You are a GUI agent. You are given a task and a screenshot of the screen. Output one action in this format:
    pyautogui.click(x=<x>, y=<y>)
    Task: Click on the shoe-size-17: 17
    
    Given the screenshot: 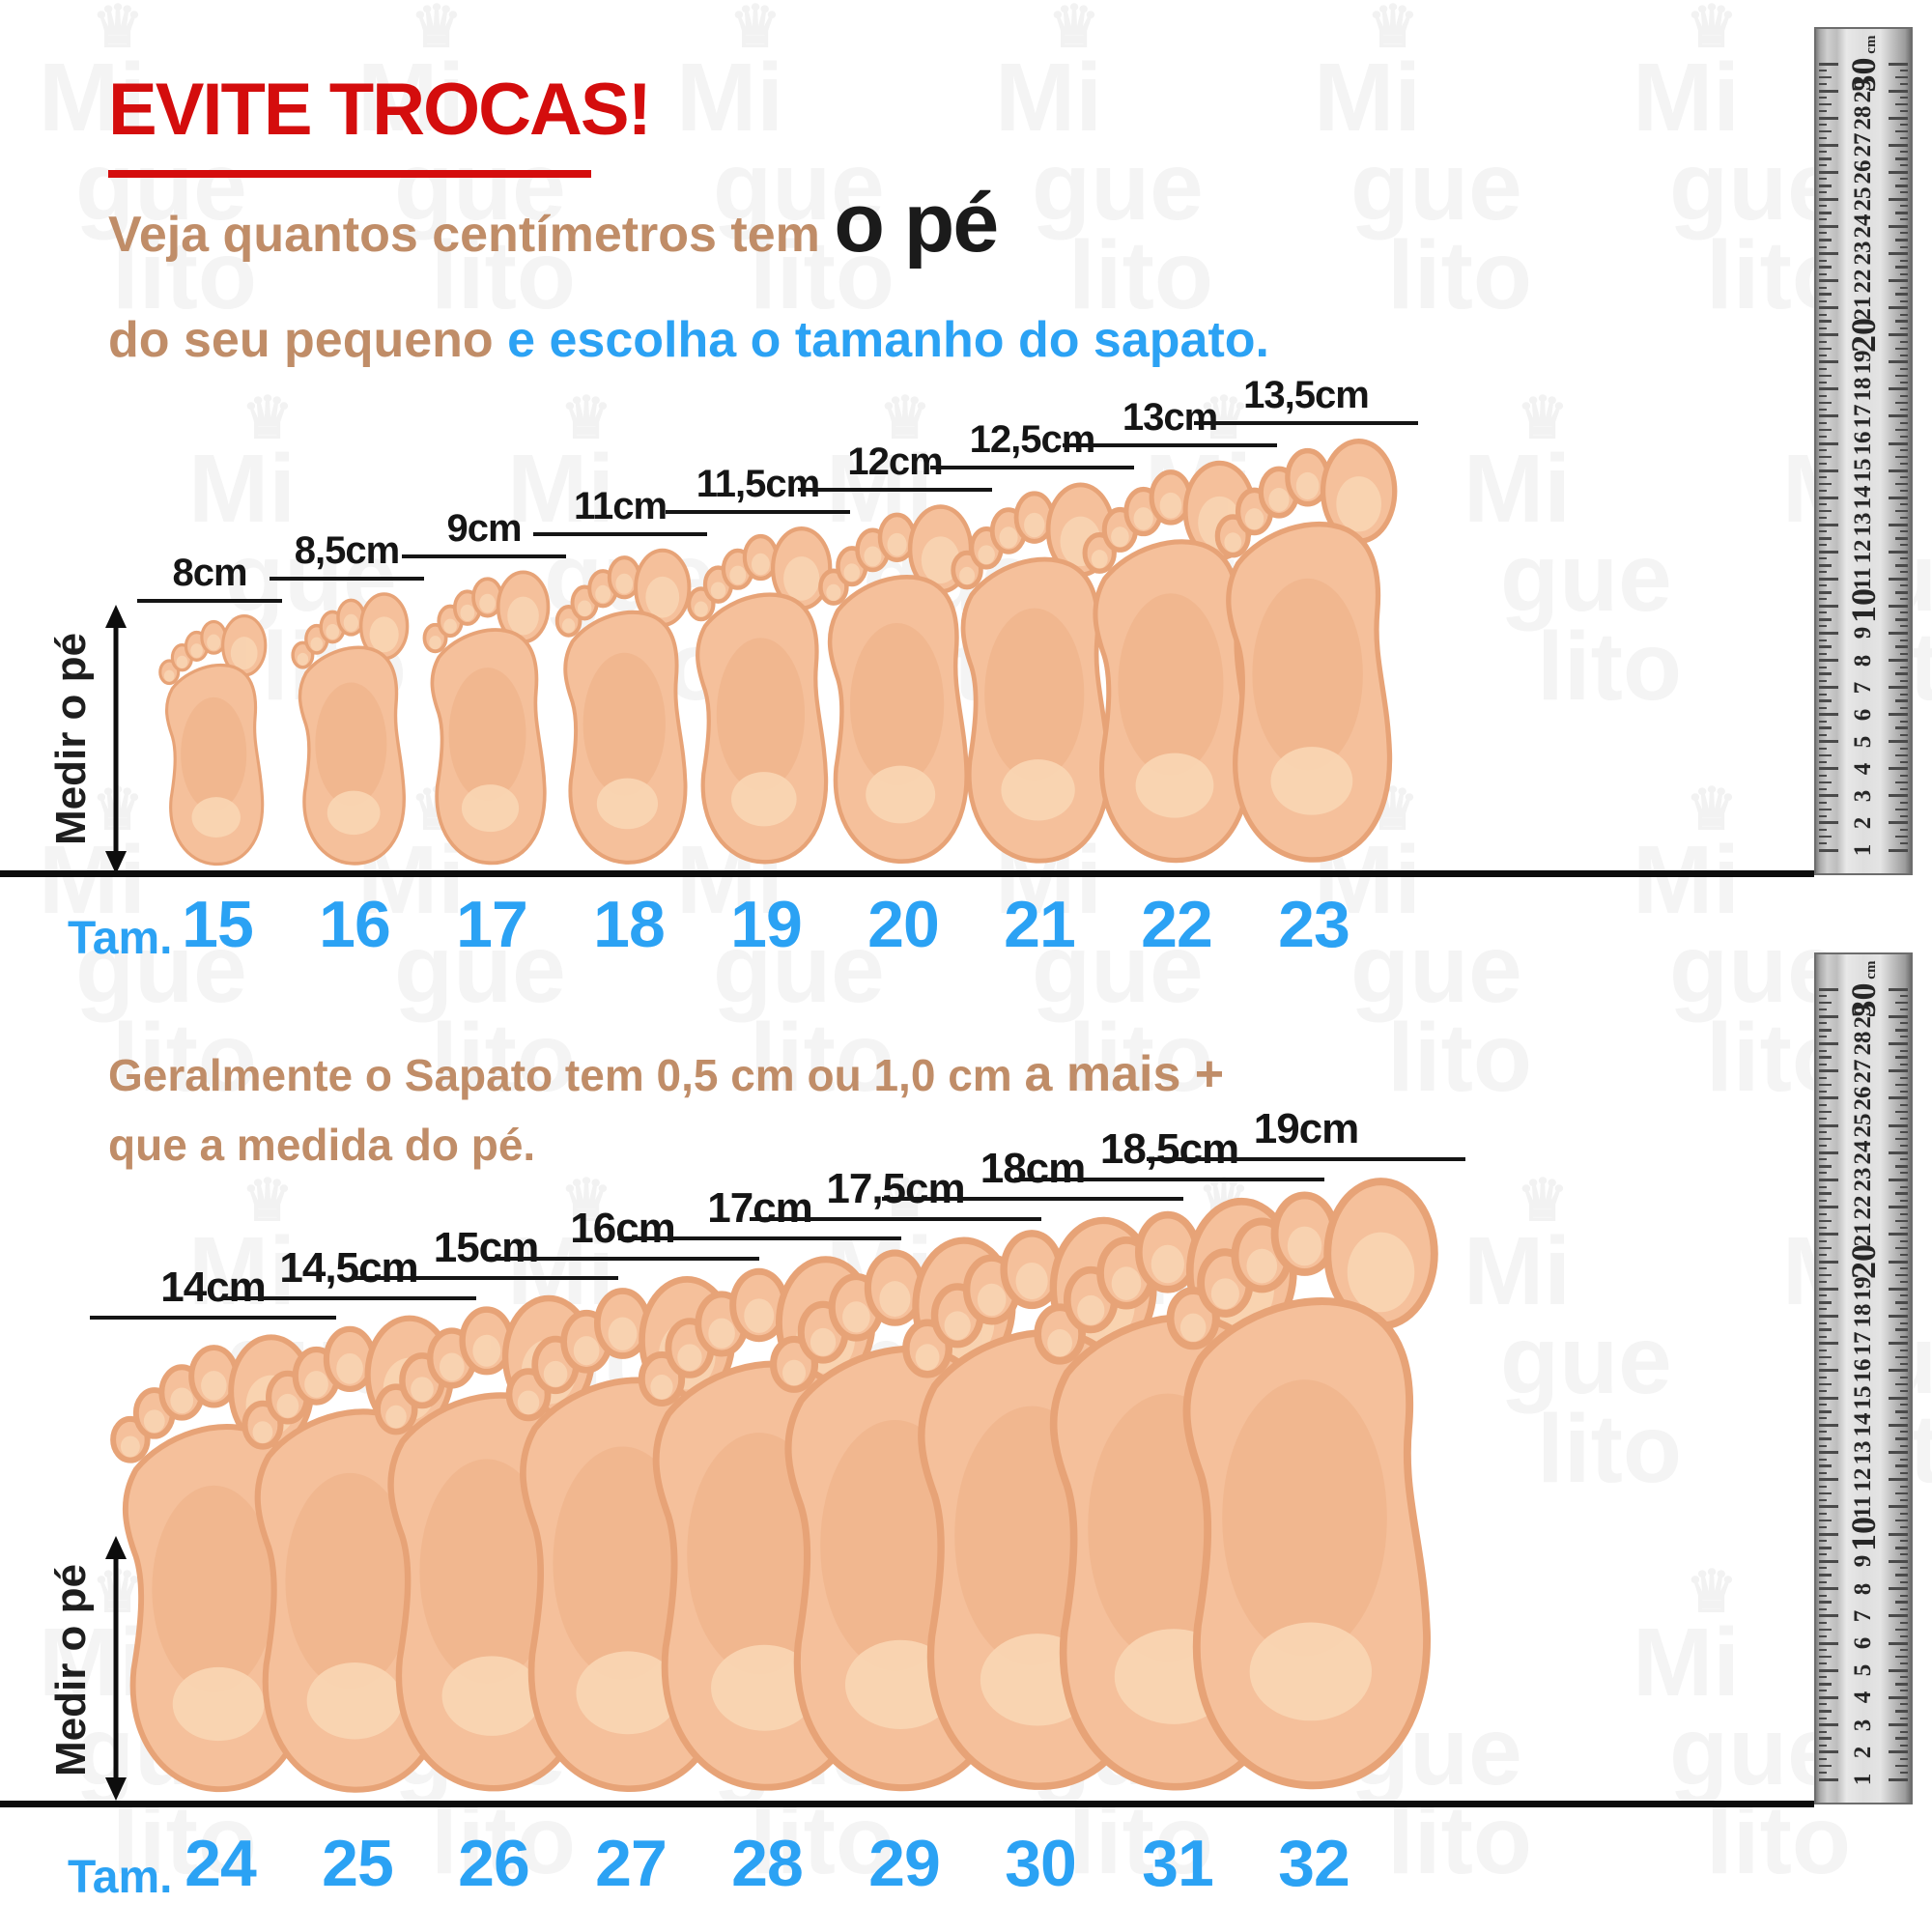 What is the action you would take?
    pyautogui.click(x=492, y=924)
    